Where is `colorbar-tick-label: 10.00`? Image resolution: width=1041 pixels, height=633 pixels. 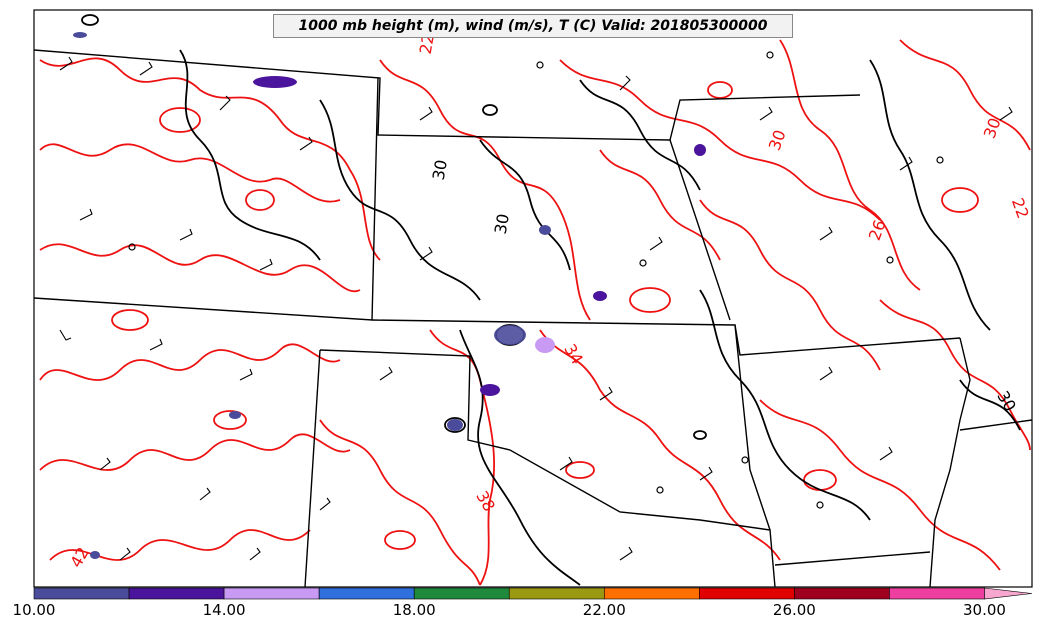
colorbar-tick-label: 10.00 is located at coordinates (34, 610).